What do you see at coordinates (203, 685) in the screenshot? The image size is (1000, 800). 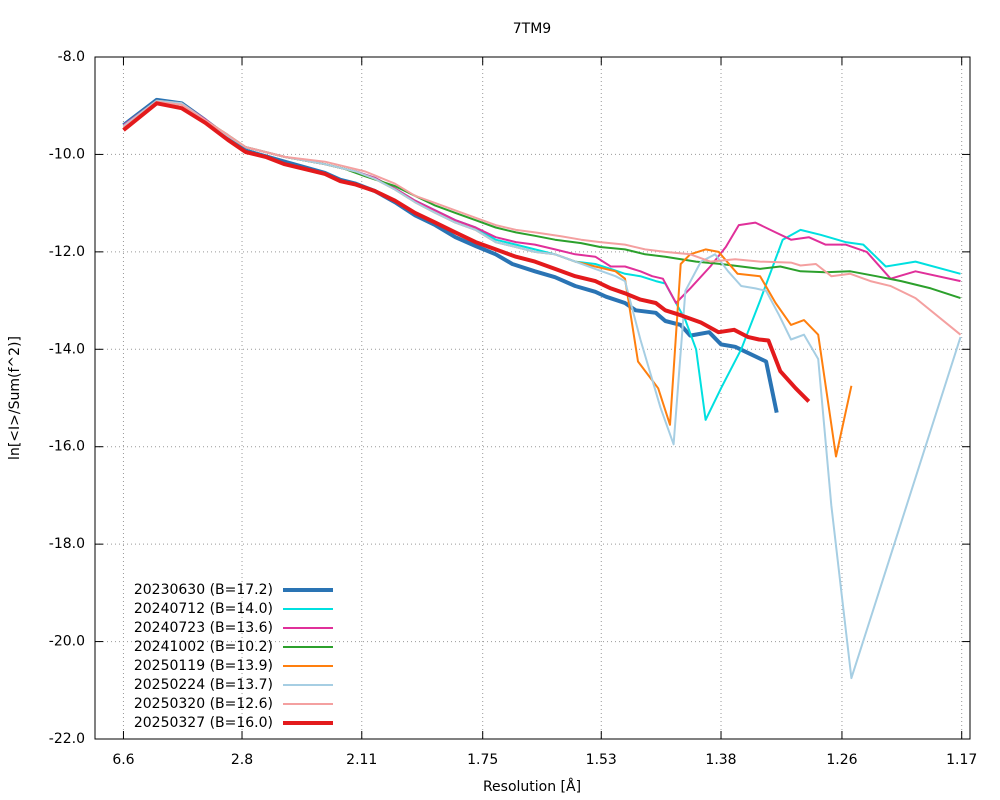 I see `legend-label: 20250224 (B=13.7)` at bounding box center [203, 685].